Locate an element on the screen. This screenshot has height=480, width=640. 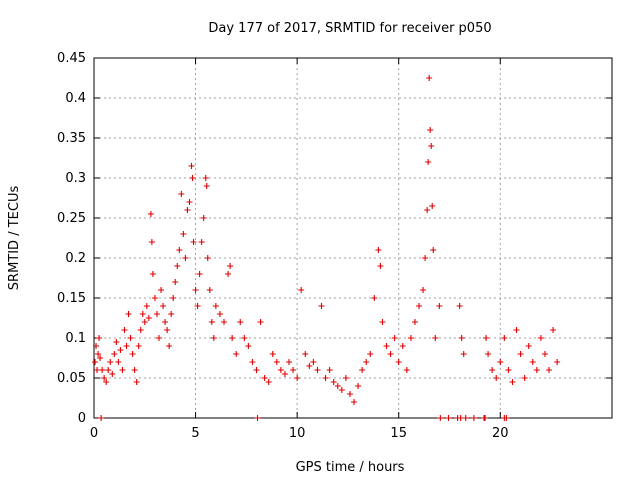
y-axis-label: SRMTID / TECUs is located at coordinates (14, 238).